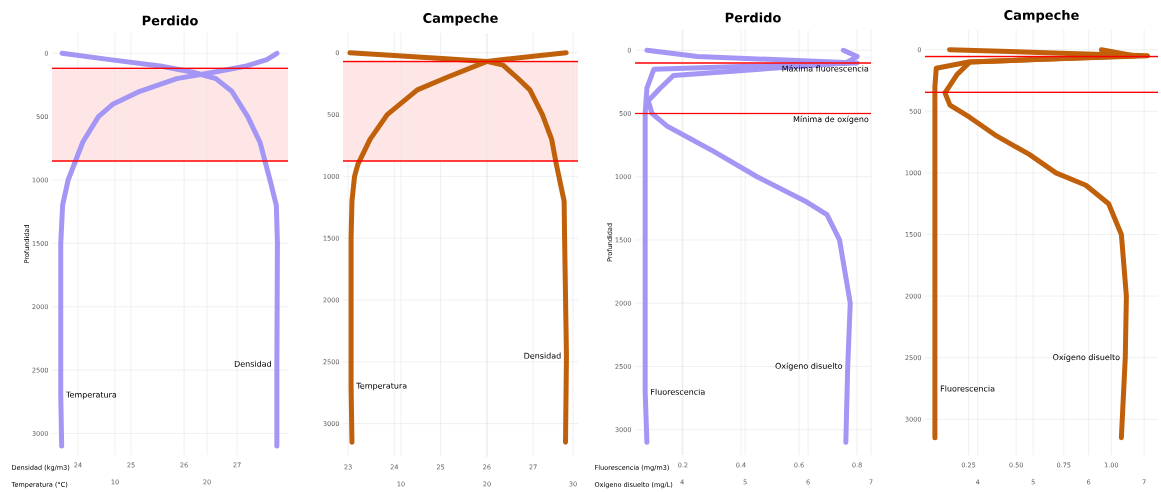  I want to click on ref-line-label: Máxima fluorescencia, so click(825, 68).